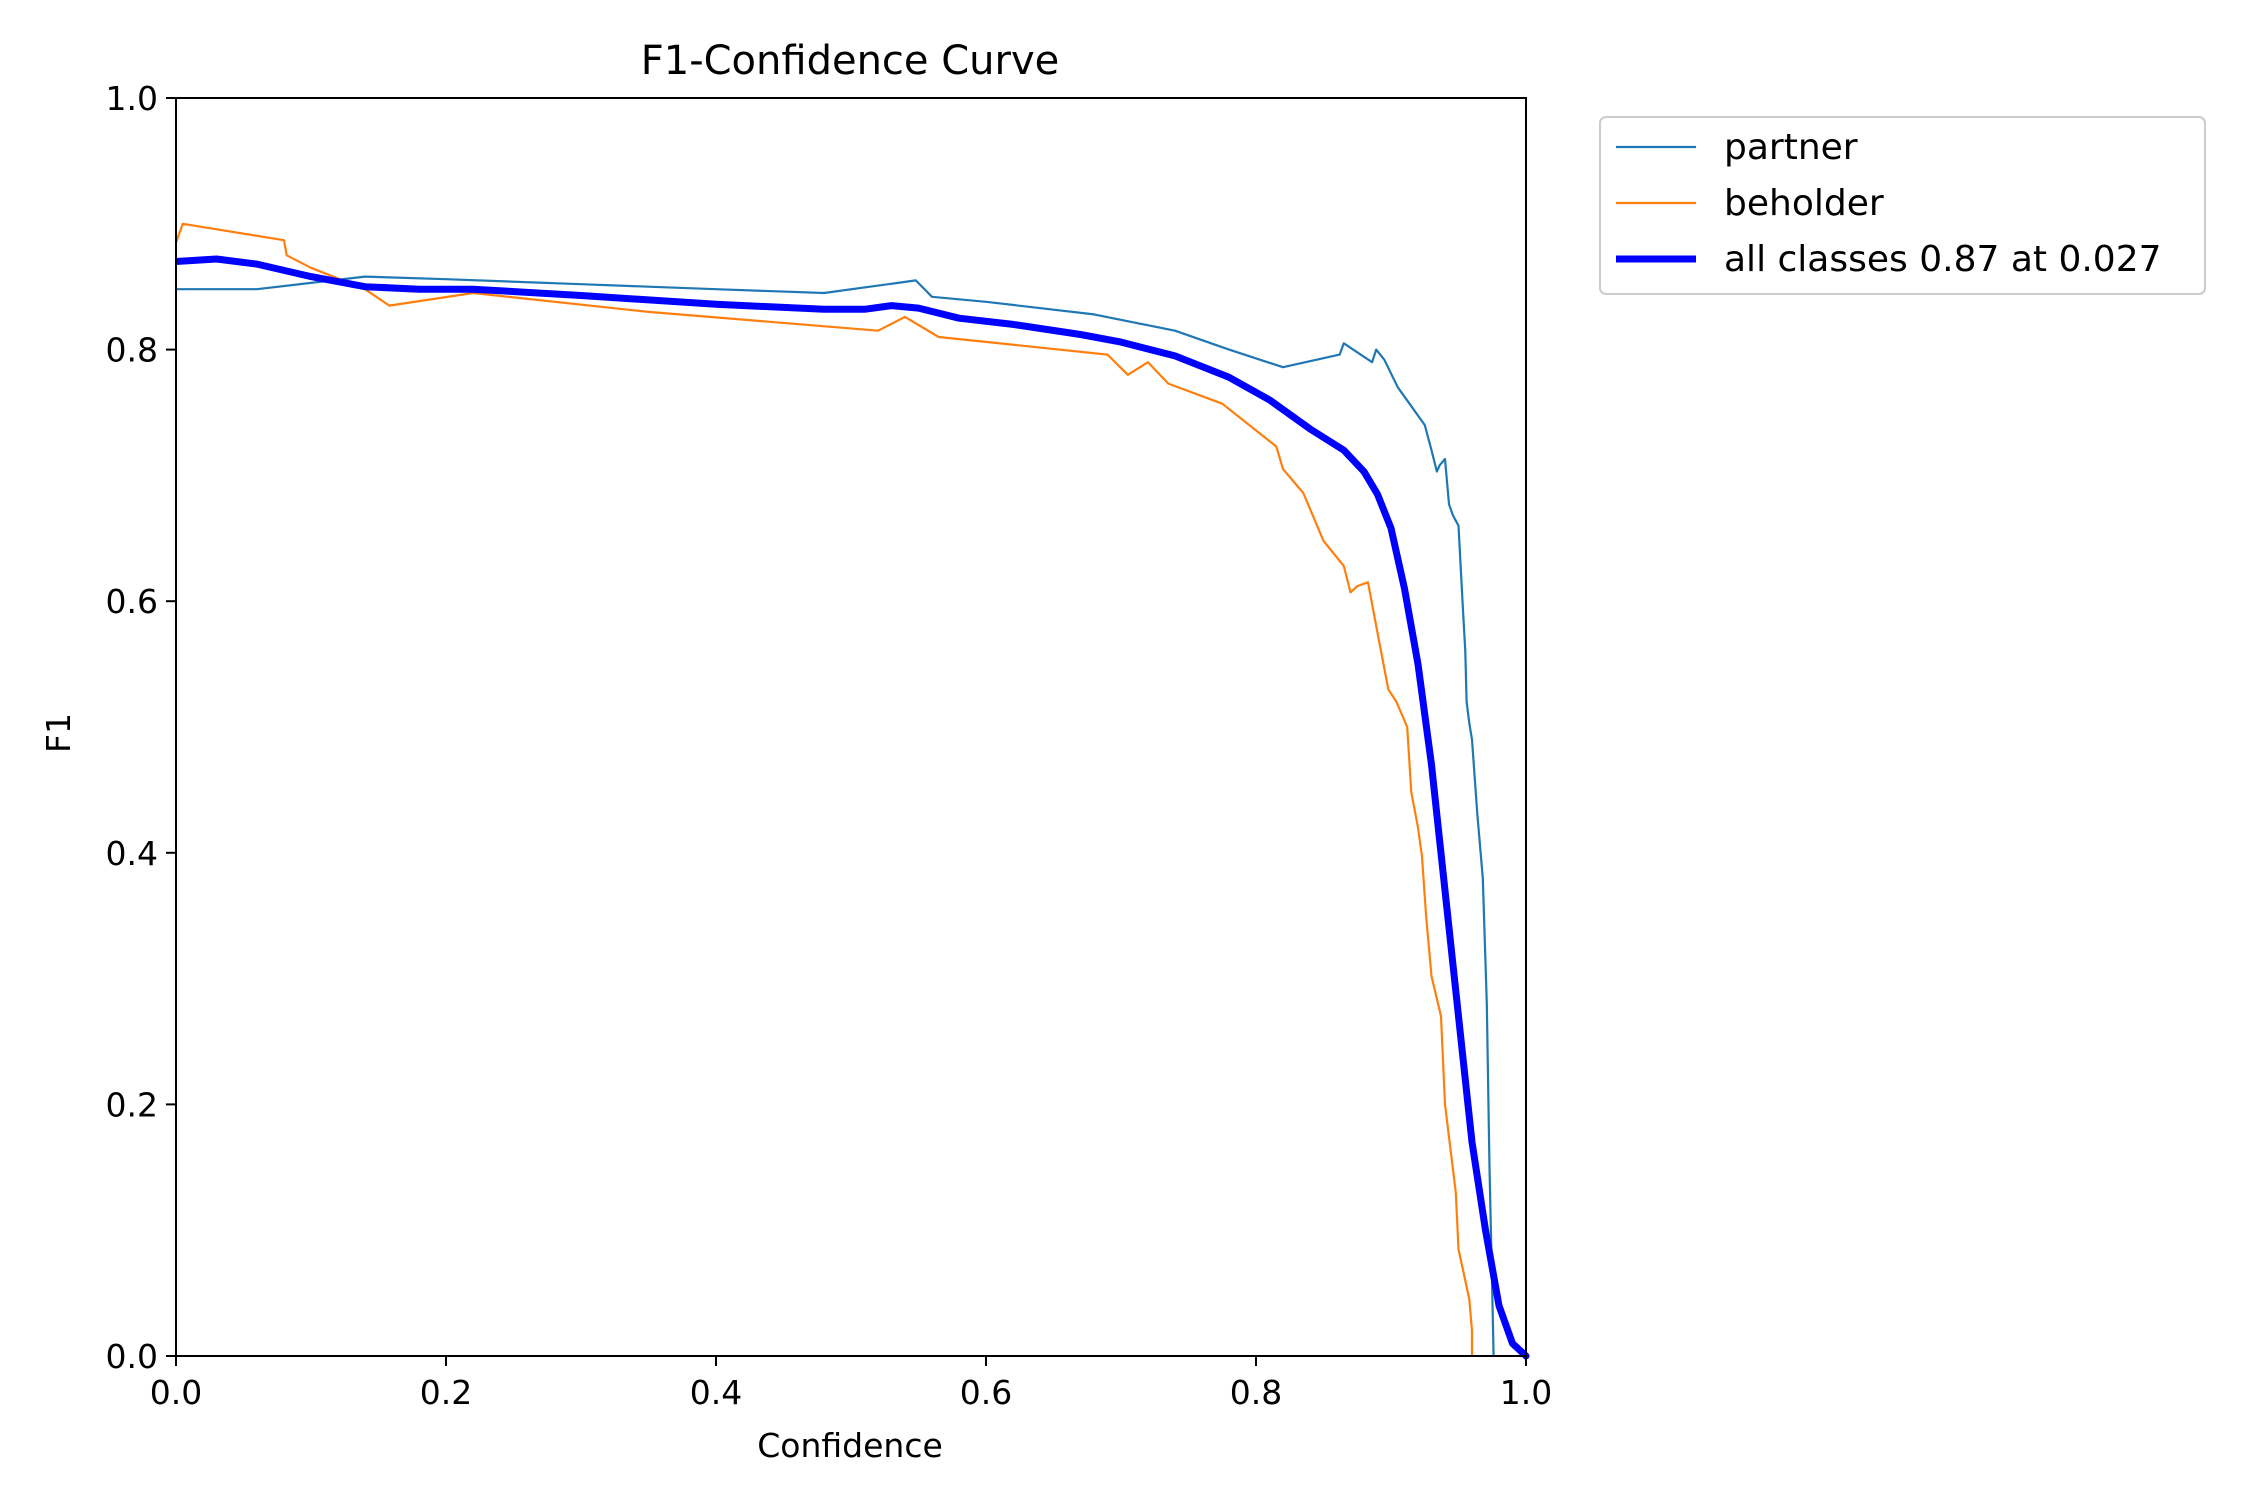  What do you see at coordinates (1943, 259) in the screenshot?
I see `legend-label: all classes 0.87 at 0.027` at bounding box center [1943, 259].